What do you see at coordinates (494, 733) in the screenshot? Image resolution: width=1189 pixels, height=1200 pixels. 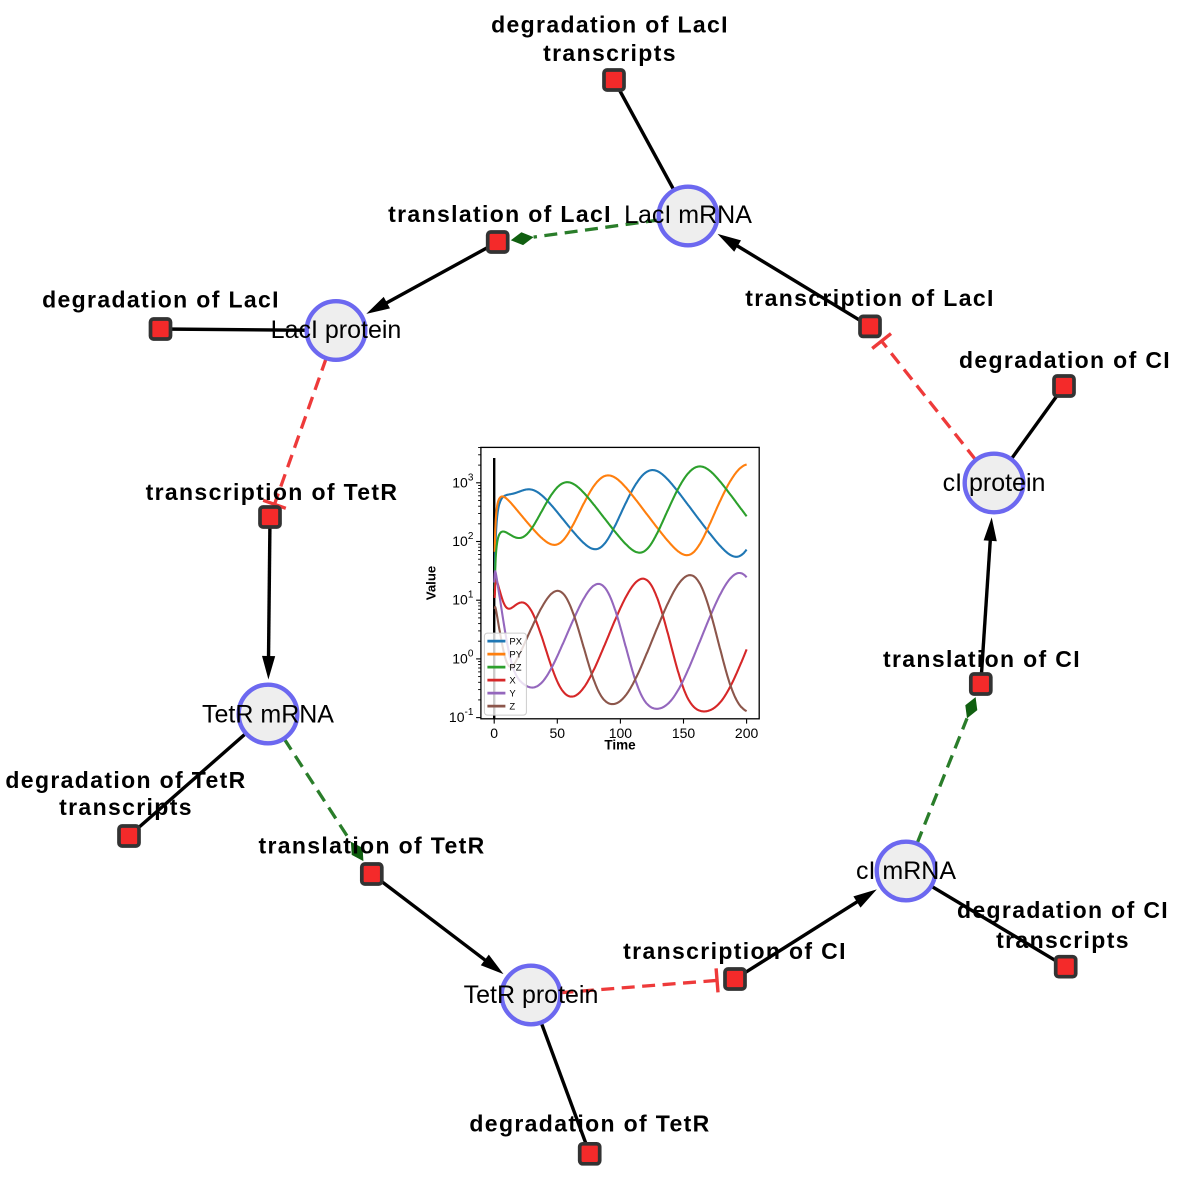 I see `svg-text: 0` at bounding box center [494, 733].